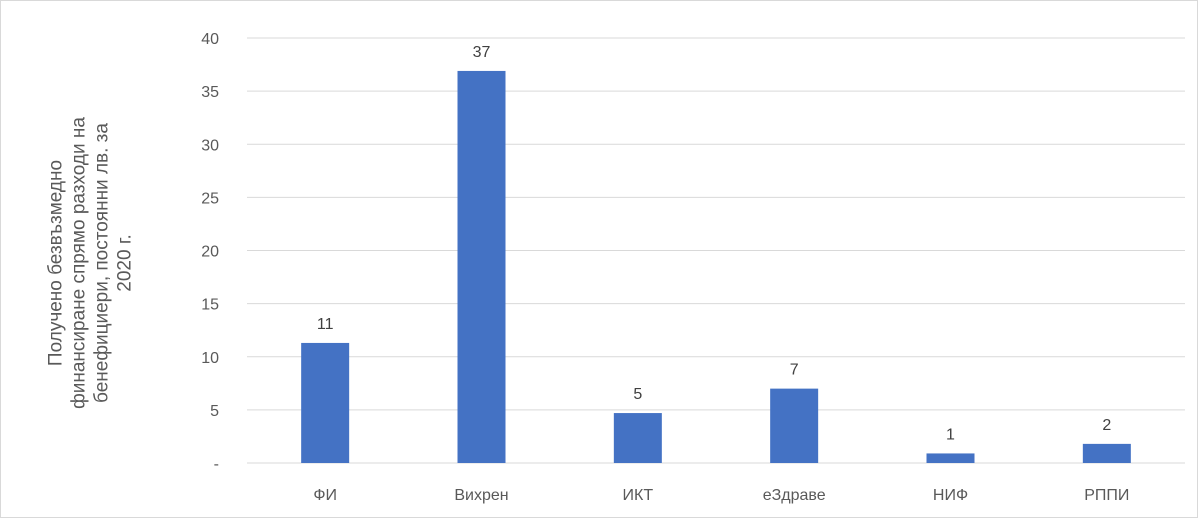 Image resolution: width=1198 pixels, height=518 pixels. Describe the element at coordinates (210, 358) in the screenshot. I see `y-tick-label: 10` at that location.